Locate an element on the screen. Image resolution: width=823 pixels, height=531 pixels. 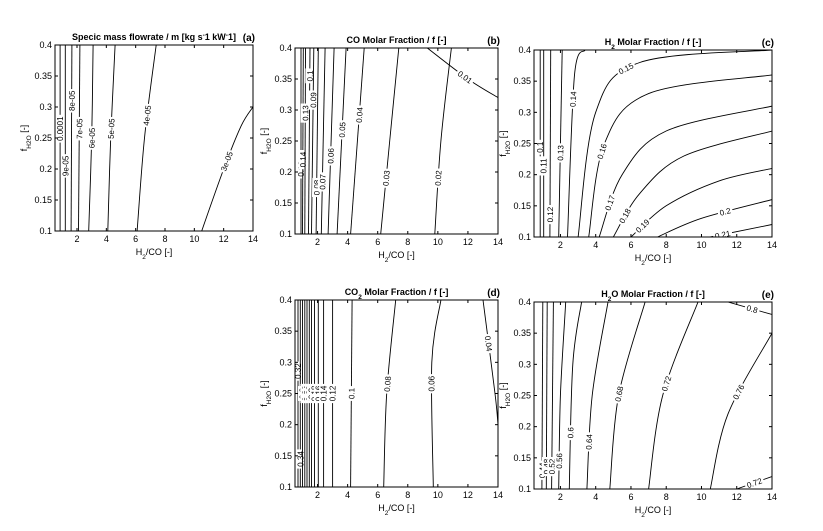
panel-letter: (d) is located at coordinates (493, 293).